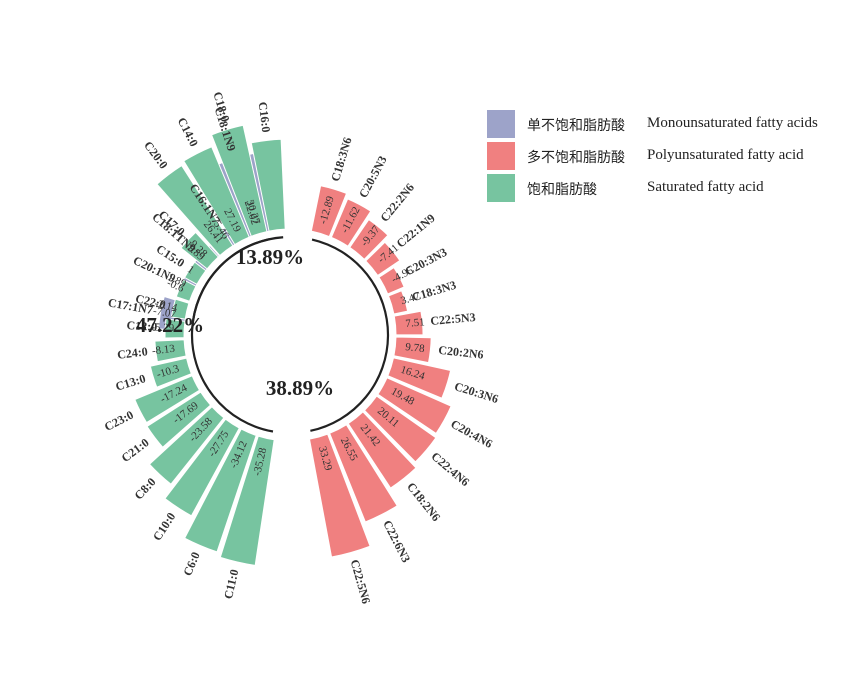 The width and height of the screenshot is (841, 697). What do you see at coordinates (732, 123) in the screenshot?
I see `legend-label-en: Monounsaturated fatty acids` at bounding box center [732, 123].